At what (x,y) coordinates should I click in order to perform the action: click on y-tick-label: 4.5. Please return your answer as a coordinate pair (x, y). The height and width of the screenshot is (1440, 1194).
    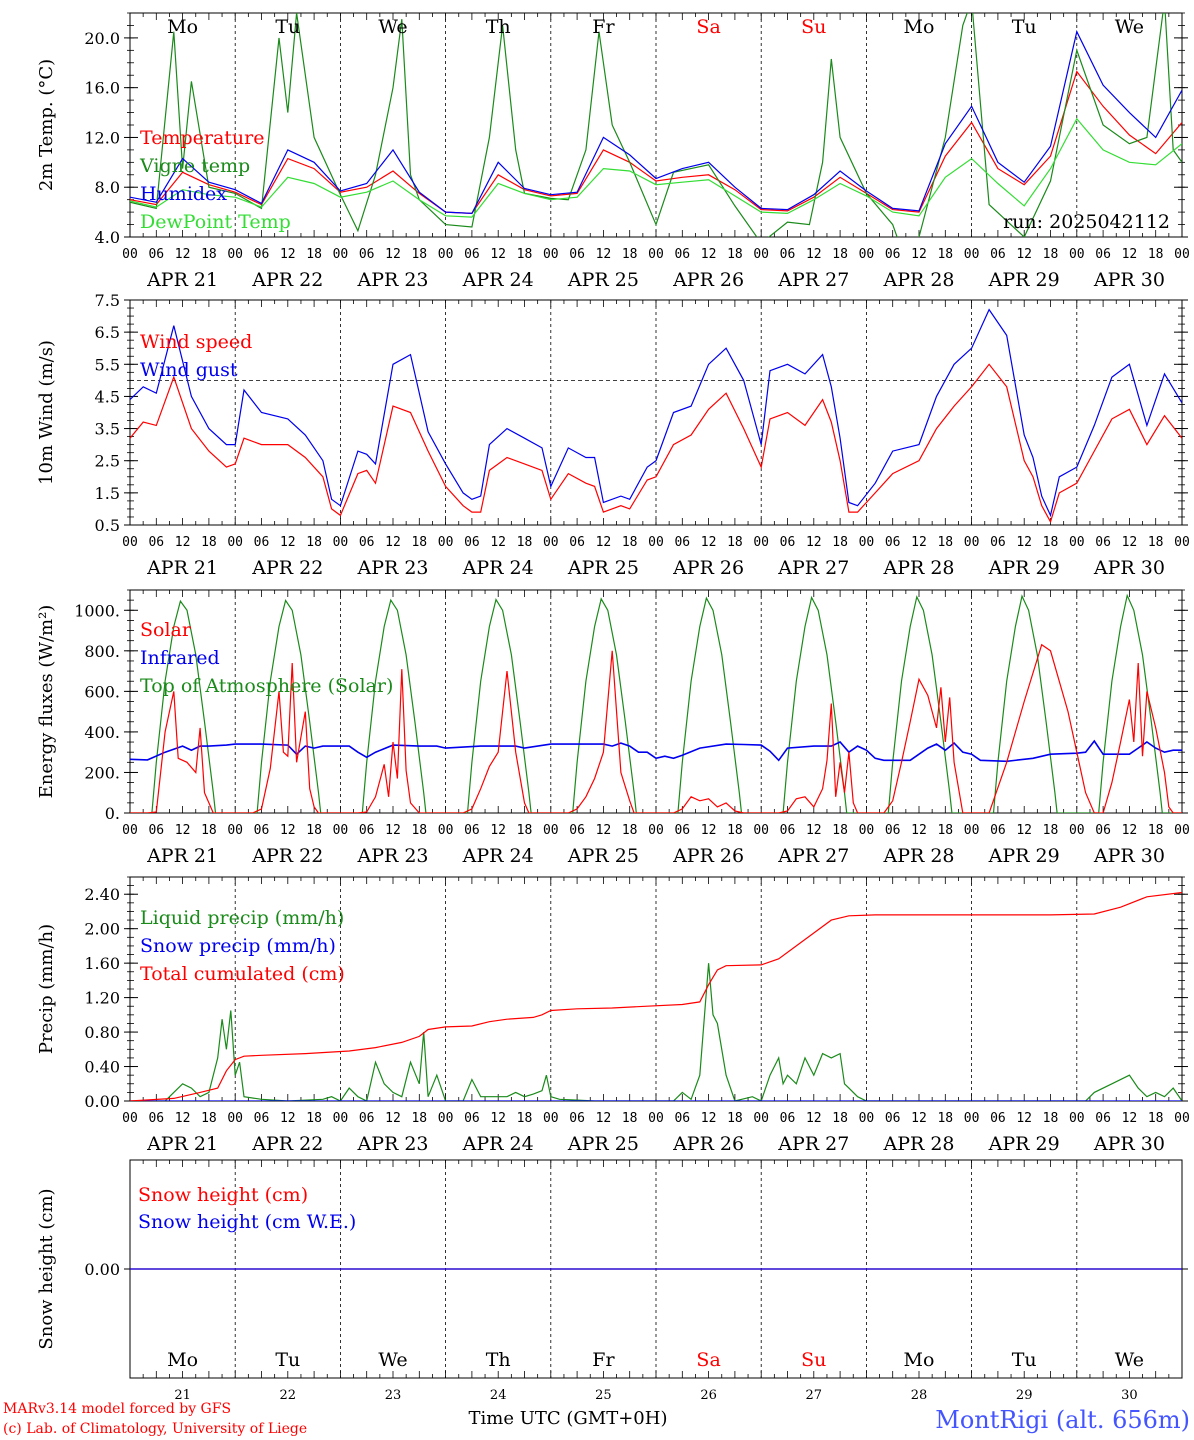
    Looking at the image, I should click on (107, 396).